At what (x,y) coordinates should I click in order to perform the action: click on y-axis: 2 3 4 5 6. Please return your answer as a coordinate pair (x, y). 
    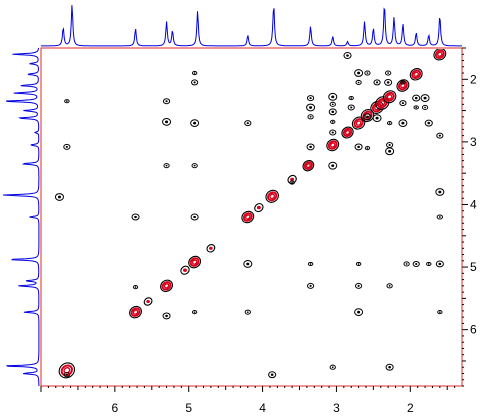
    Looking at the image, I should click on (469, 217).